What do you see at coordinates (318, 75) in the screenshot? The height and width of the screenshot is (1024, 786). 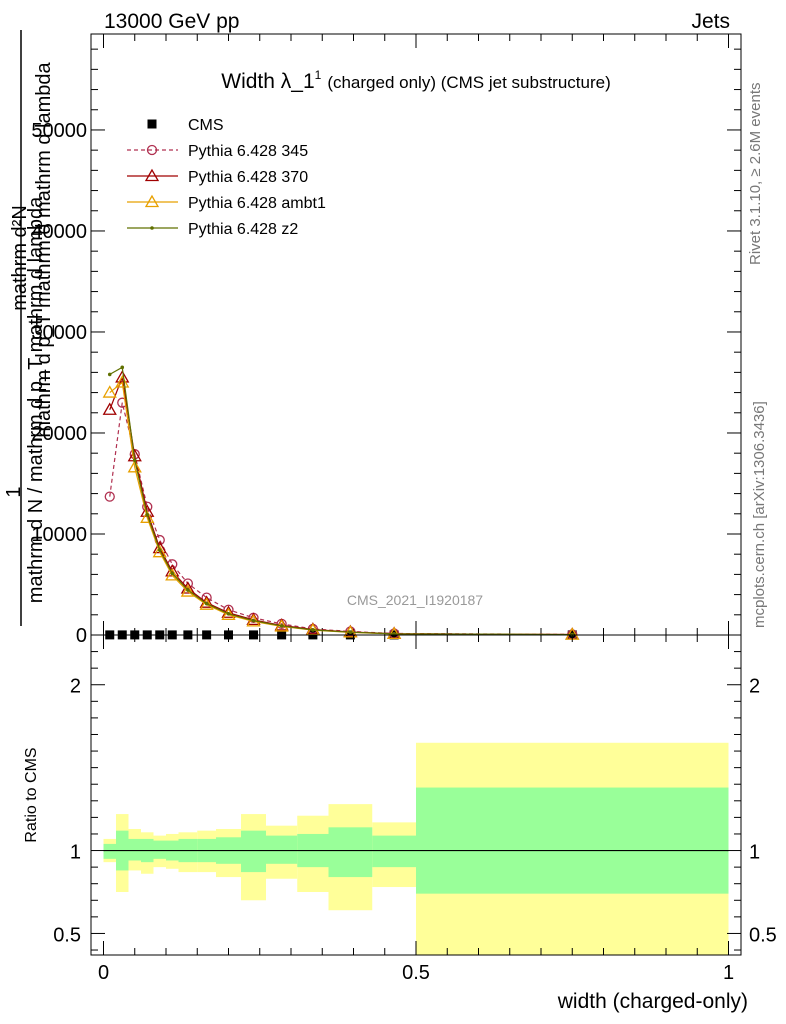 I see `main-title-sup: 1` at bounding box center [318, 75].